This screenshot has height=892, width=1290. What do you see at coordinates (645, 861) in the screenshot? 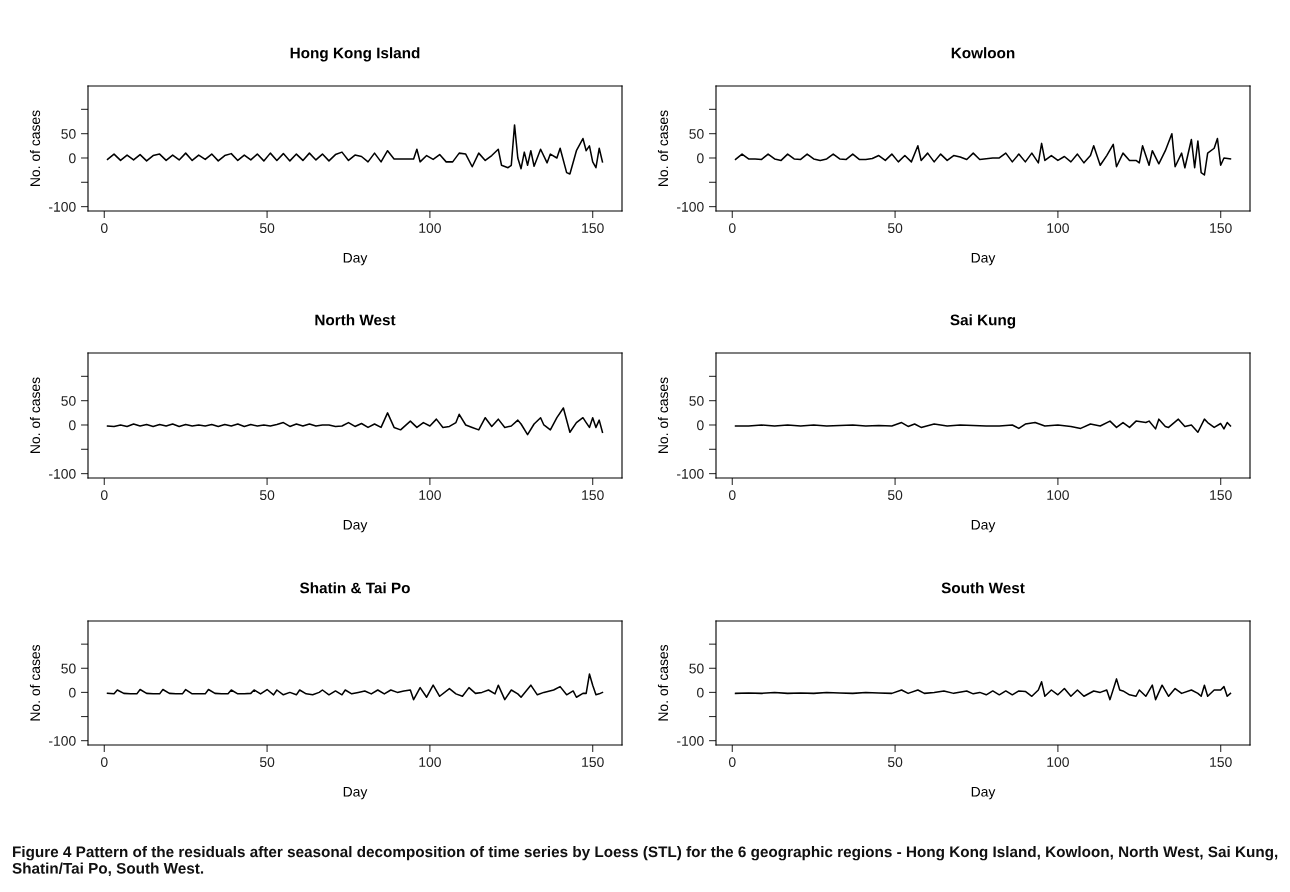
I see `caption: Figure 4 Pattern of the residuals after seasonal decomposition of time series by Loess (STL) for the 6 geographic regions - Hong Kong Island, Kowloon, North West, Sai Kung, Shatin/Tai Po, South West.` at bounding box center [645, 861].